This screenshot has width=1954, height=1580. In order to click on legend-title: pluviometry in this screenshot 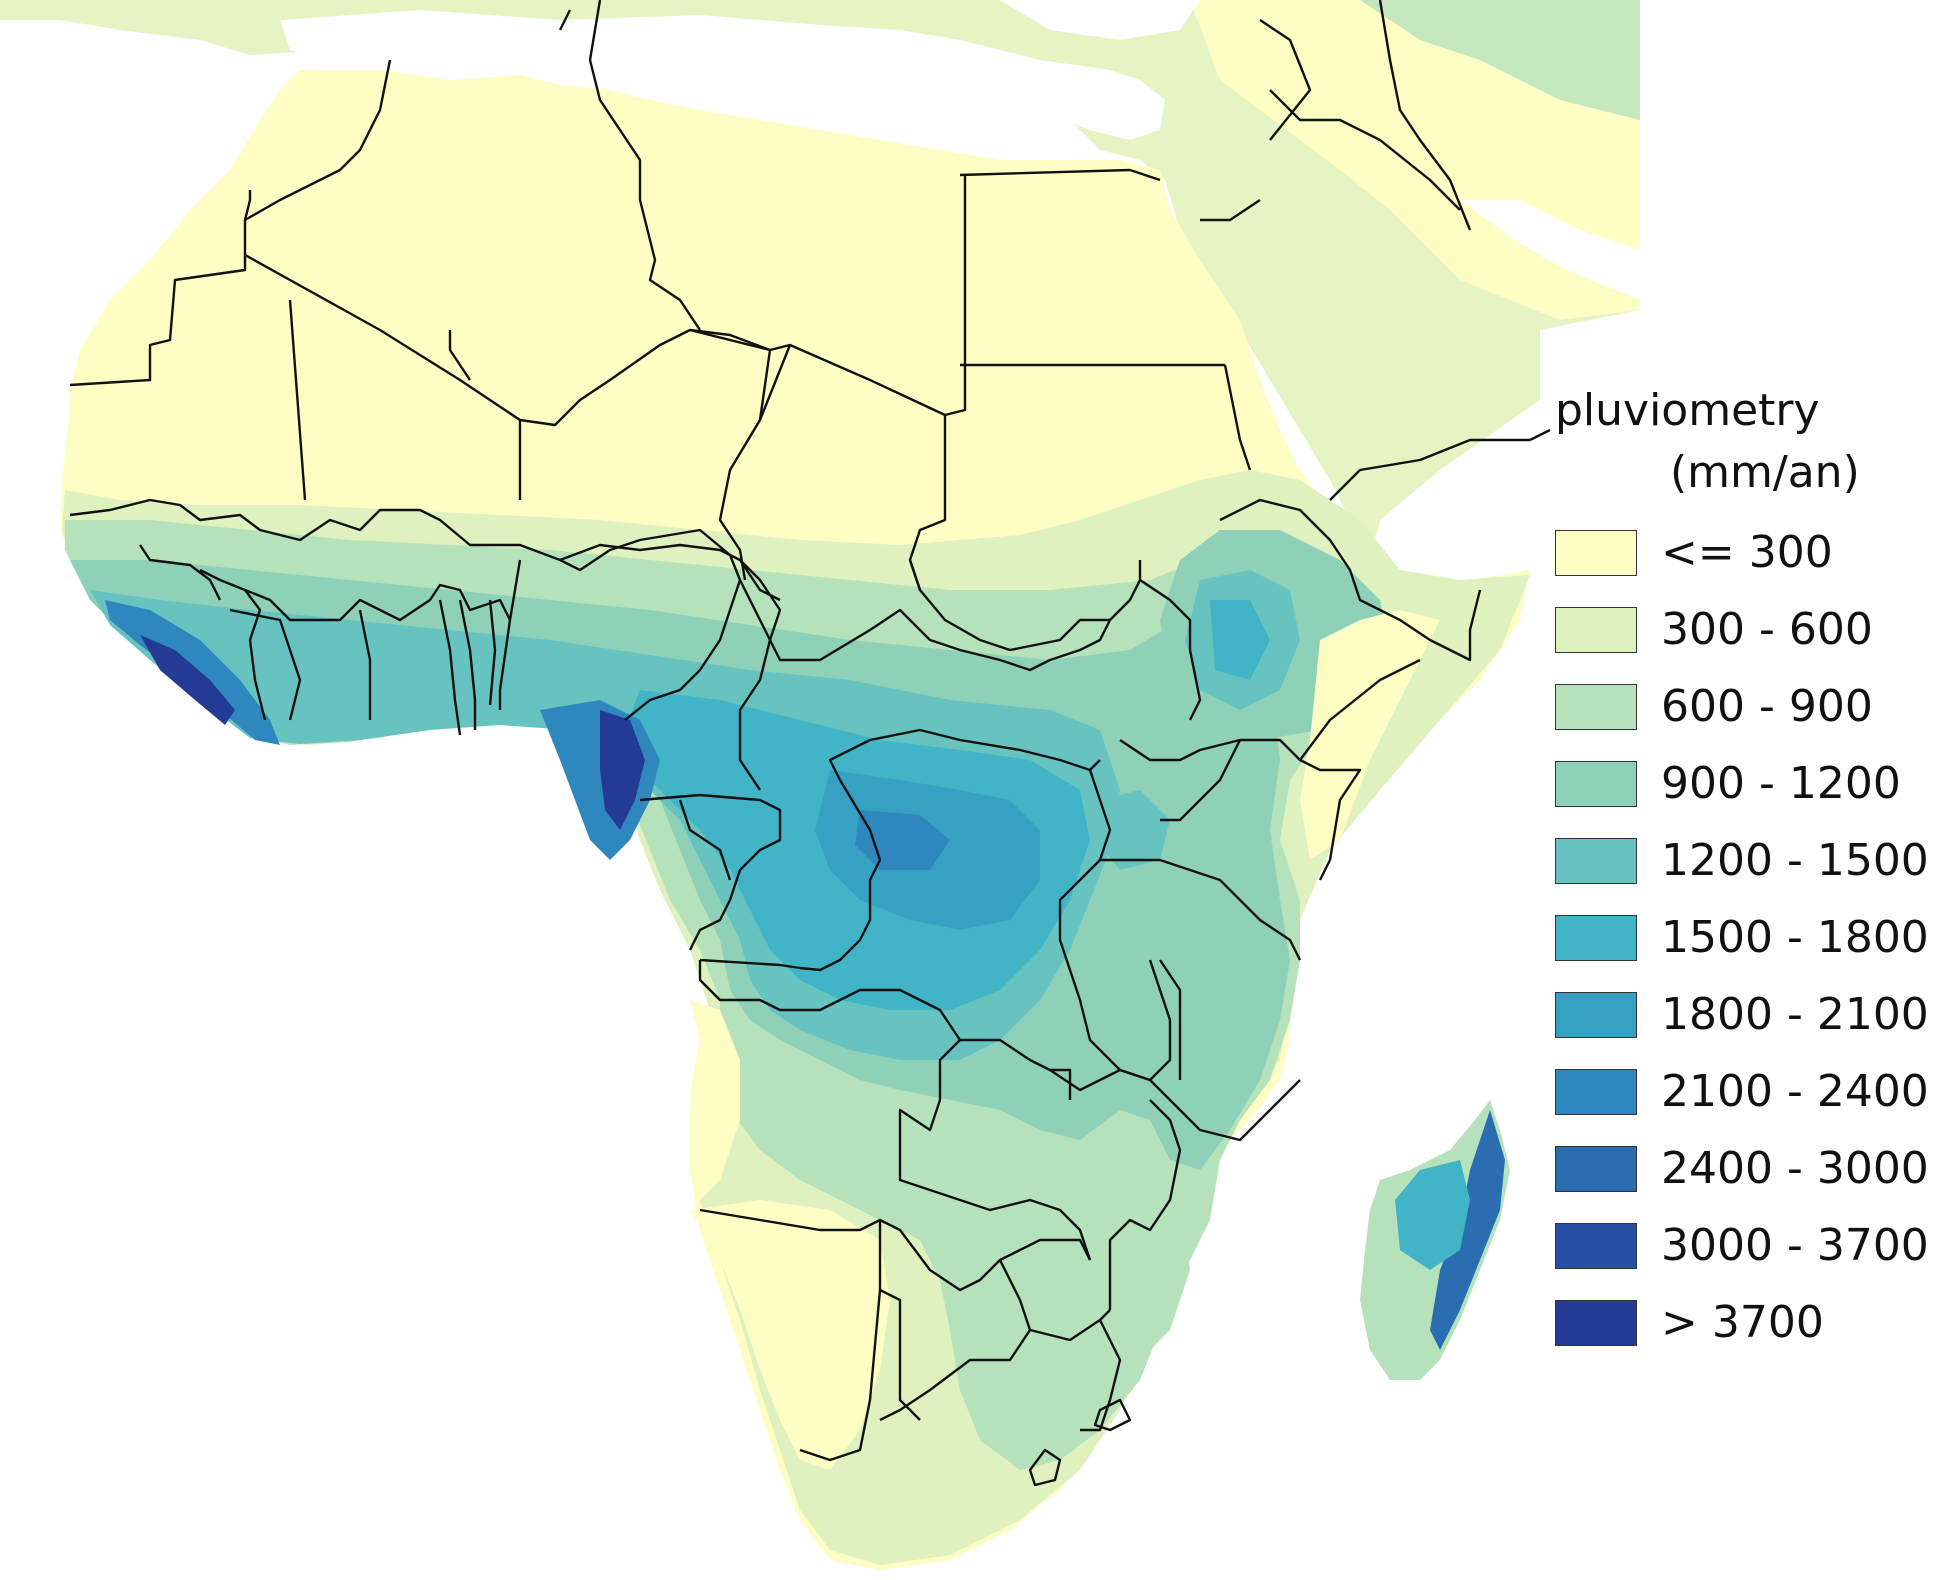, I will do `click(1687, 410)`.